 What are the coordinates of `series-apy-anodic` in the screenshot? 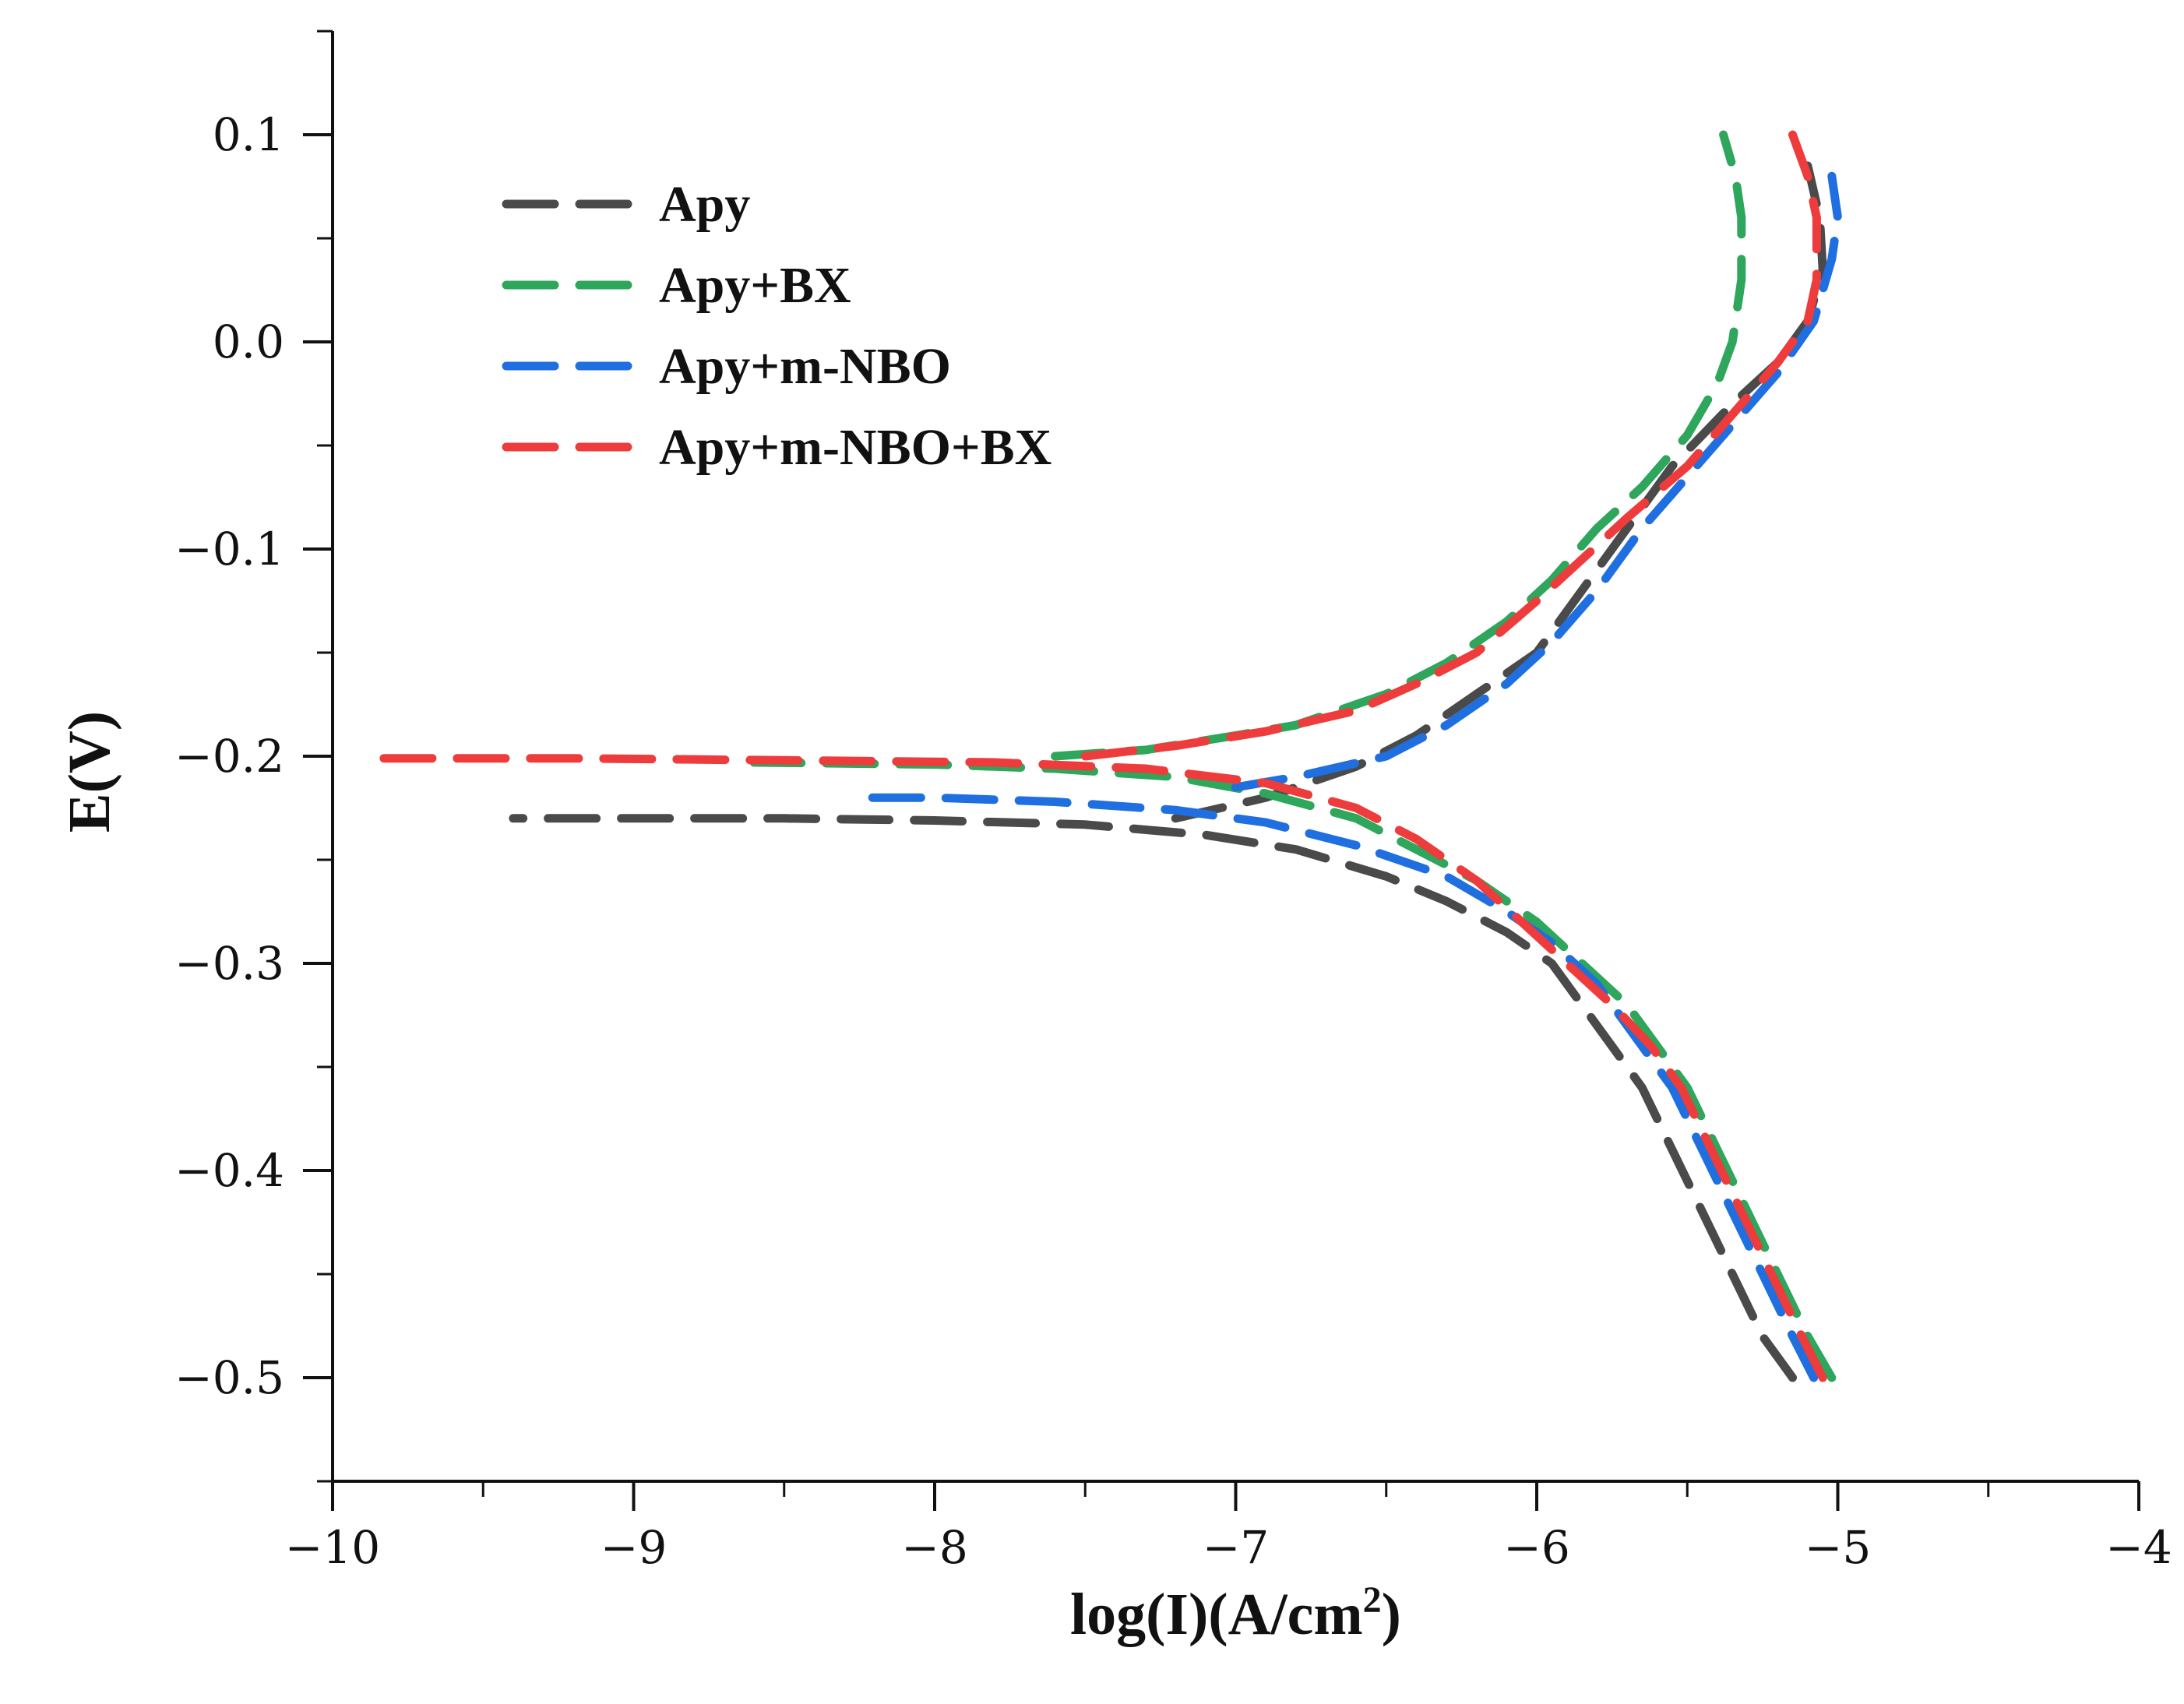 It's located at (1499, 492).